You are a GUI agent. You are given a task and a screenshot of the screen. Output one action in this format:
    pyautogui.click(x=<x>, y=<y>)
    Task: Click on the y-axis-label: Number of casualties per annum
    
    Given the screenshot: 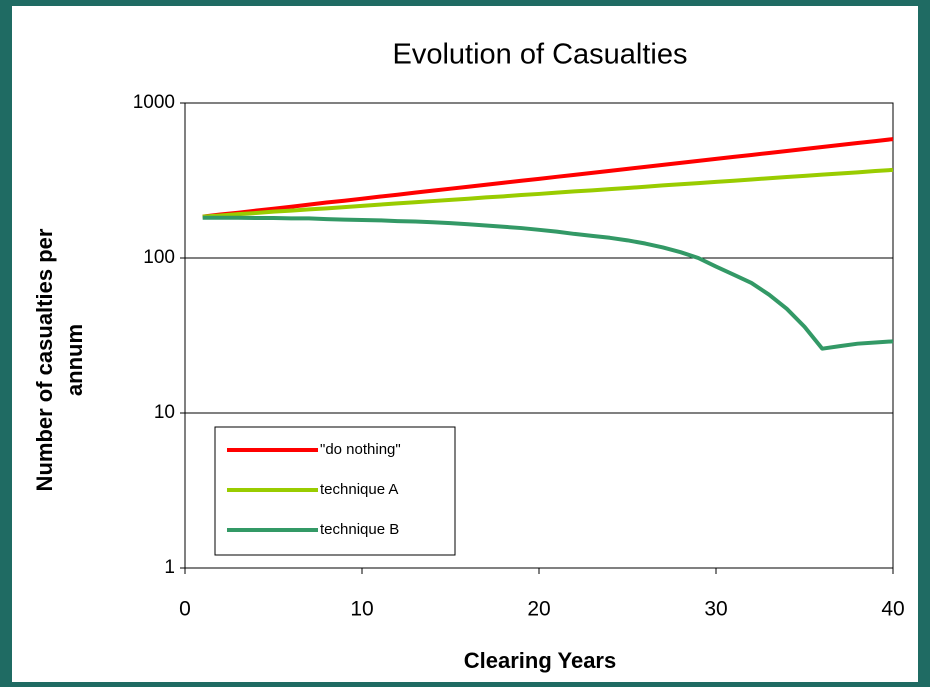 What is the action you would take?
    pyautogui.click(x=59, y=360)
    